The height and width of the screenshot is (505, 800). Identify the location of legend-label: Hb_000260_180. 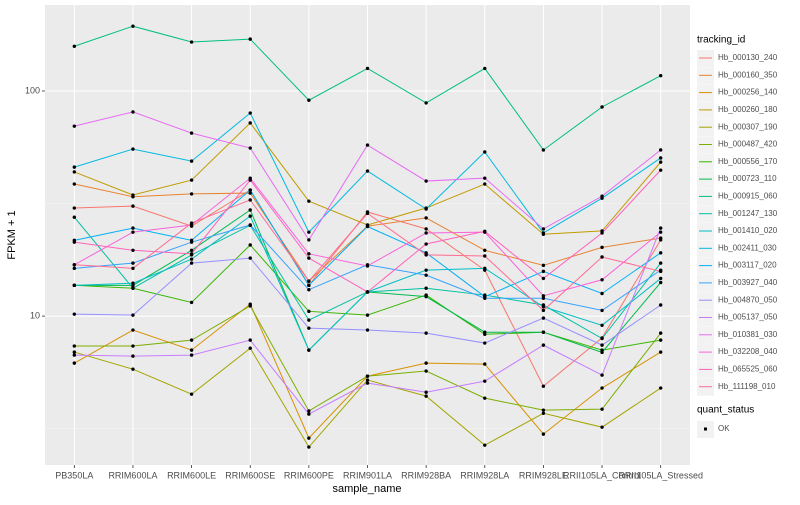
(748, 109).